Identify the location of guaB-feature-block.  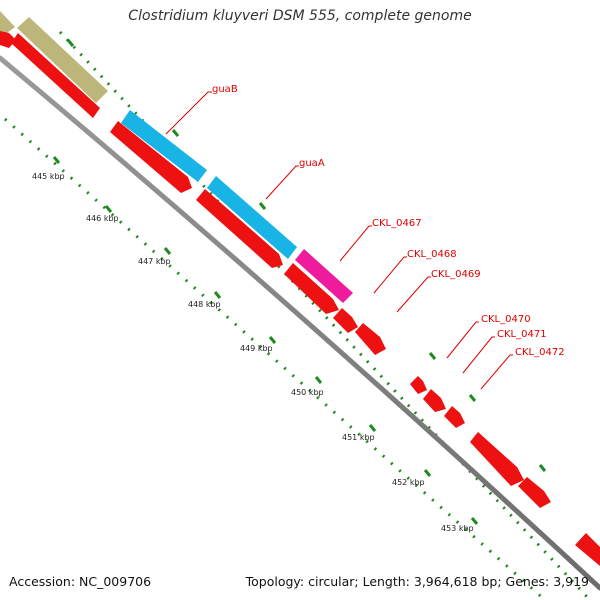
(164, 146).